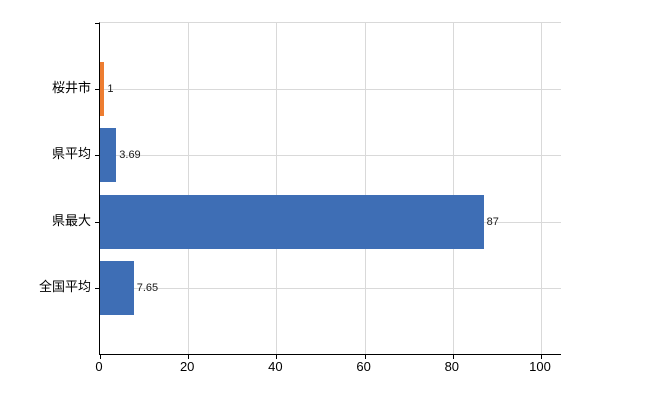 The image size is (650, 400). What do you see at coordinates (147, 287) in the screenshot?
I see `bar-value-label: 7.65` at bounding box center [147, 287].